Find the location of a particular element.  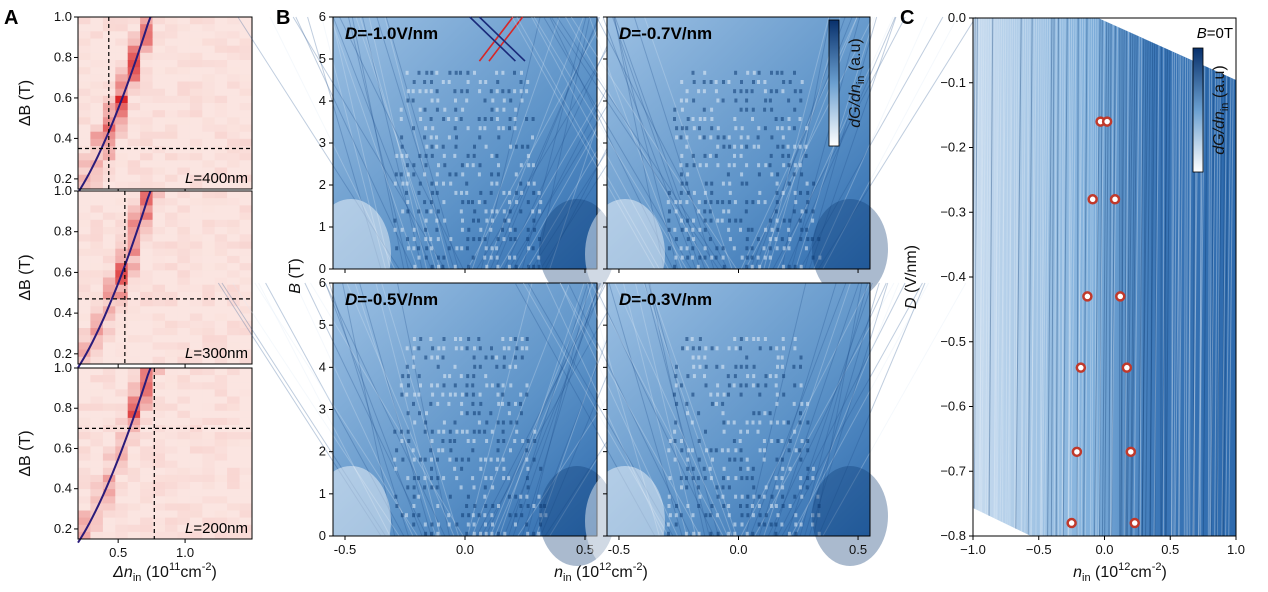

y-axis-label: ΔB (T) is located at coordinates (25, 277).